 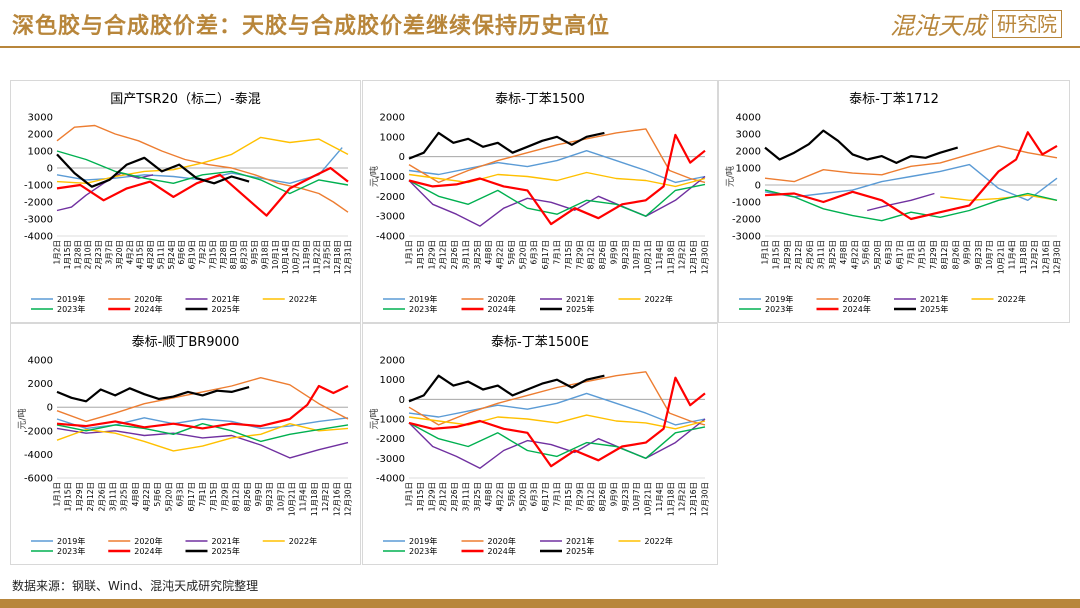 What do you see at coordinates (540, 603) in the screenshot?
I see `footer-bar` at bounding box center [540, 603].